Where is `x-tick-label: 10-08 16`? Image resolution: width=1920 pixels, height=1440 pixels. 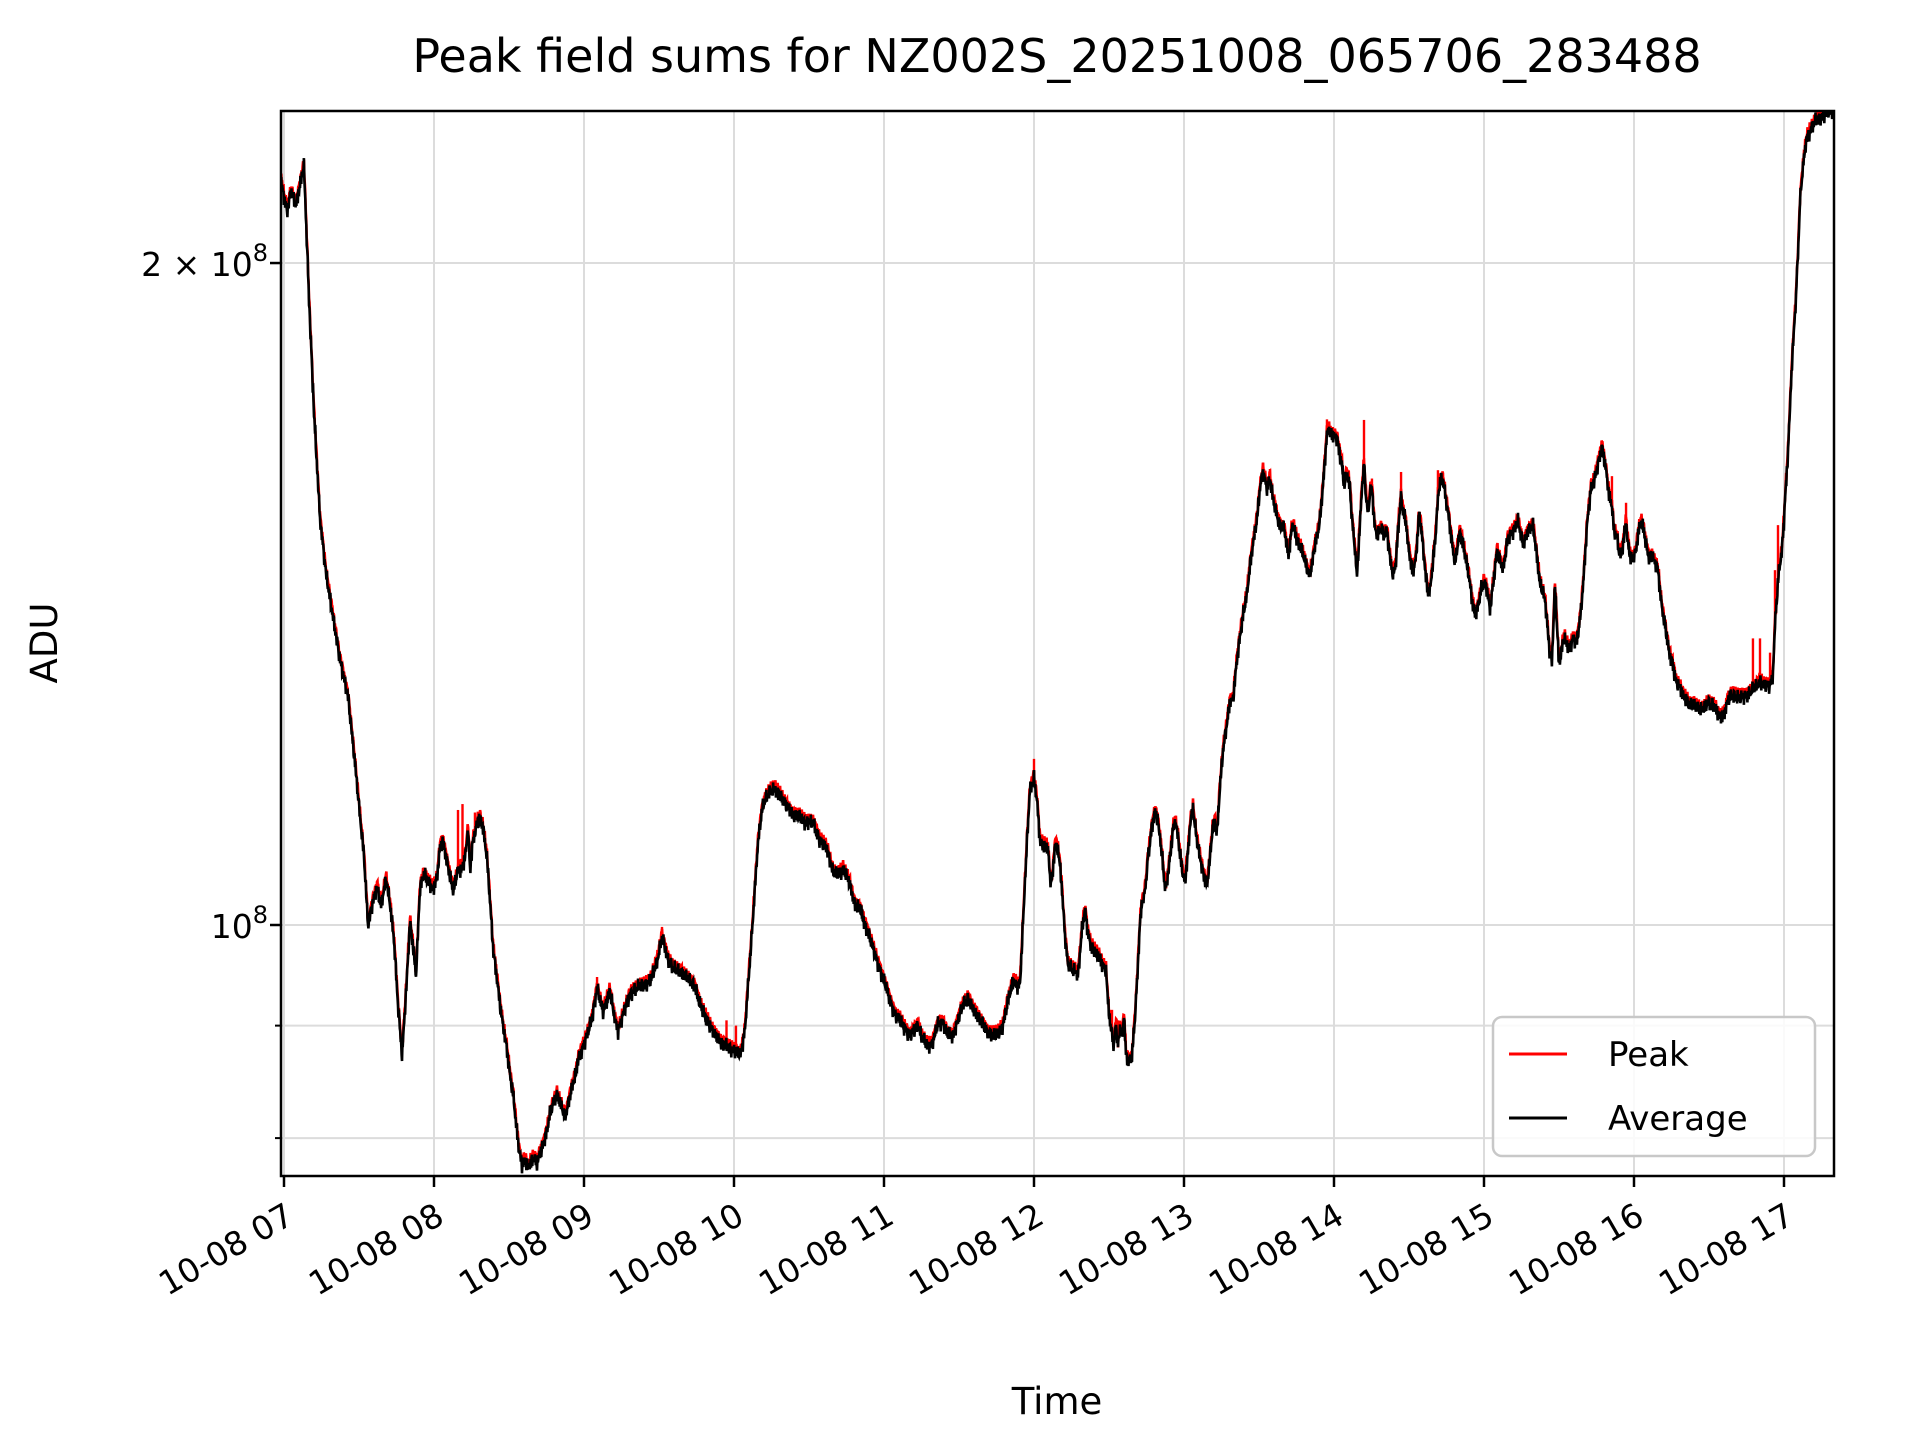 x-tick-label: 10-08 16 is located at coordinates (1576, 1249).